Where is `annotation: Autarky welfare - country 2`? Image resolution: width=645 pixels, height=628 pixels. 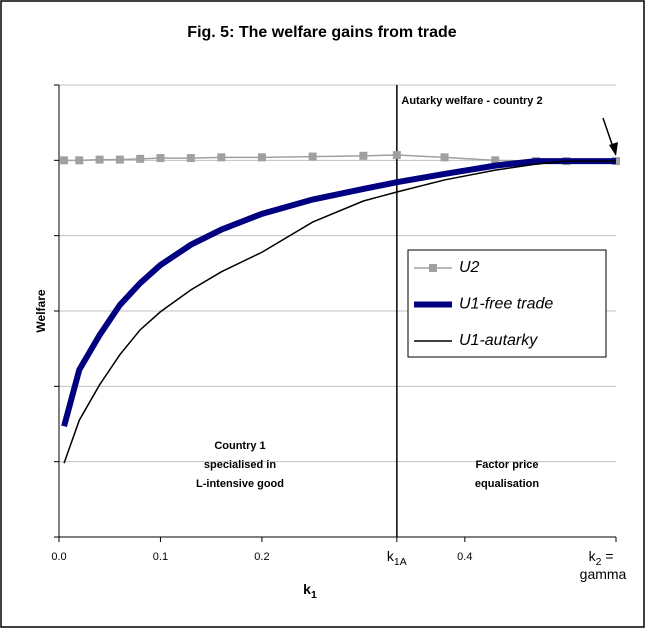
annotation: Autarky welfare - country 2 is located at coordinates (471, 101).